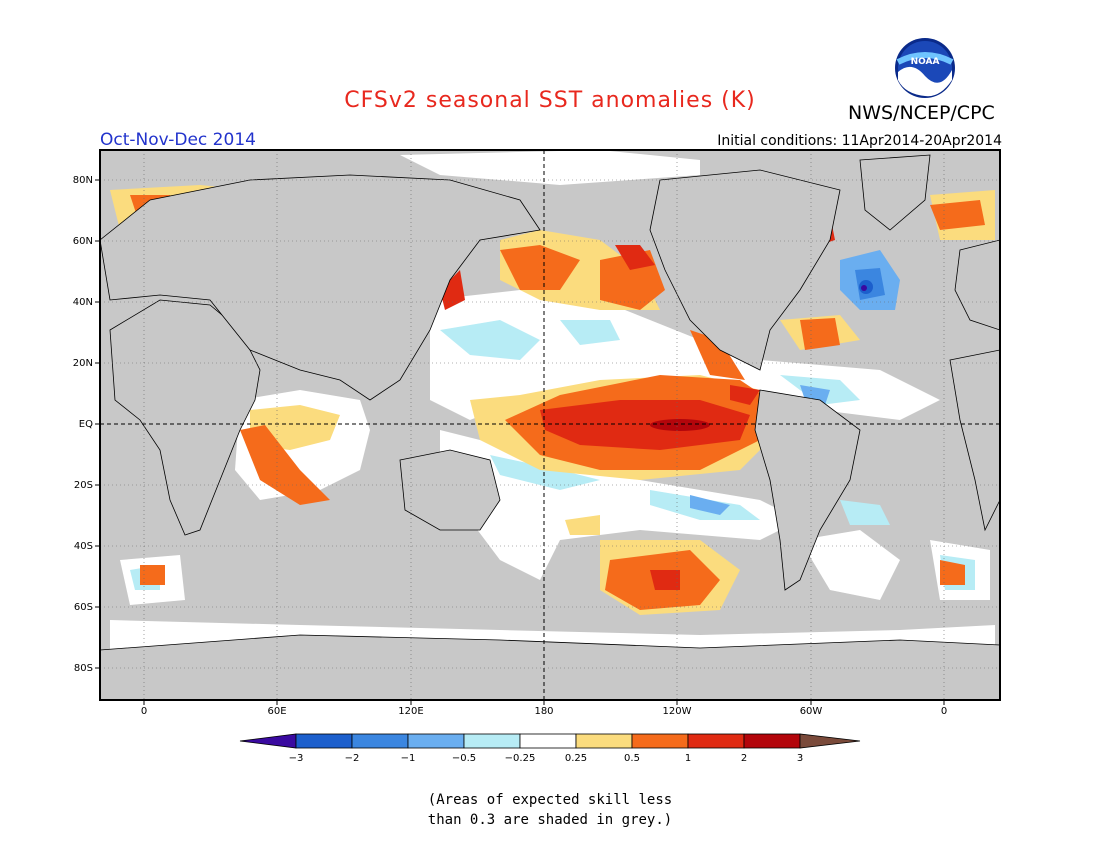 This screenshot has height=850, width=1100. Describe the element at coordinates (688, 758) in the screenshot. I see `colorbar-label: 1` at that location.